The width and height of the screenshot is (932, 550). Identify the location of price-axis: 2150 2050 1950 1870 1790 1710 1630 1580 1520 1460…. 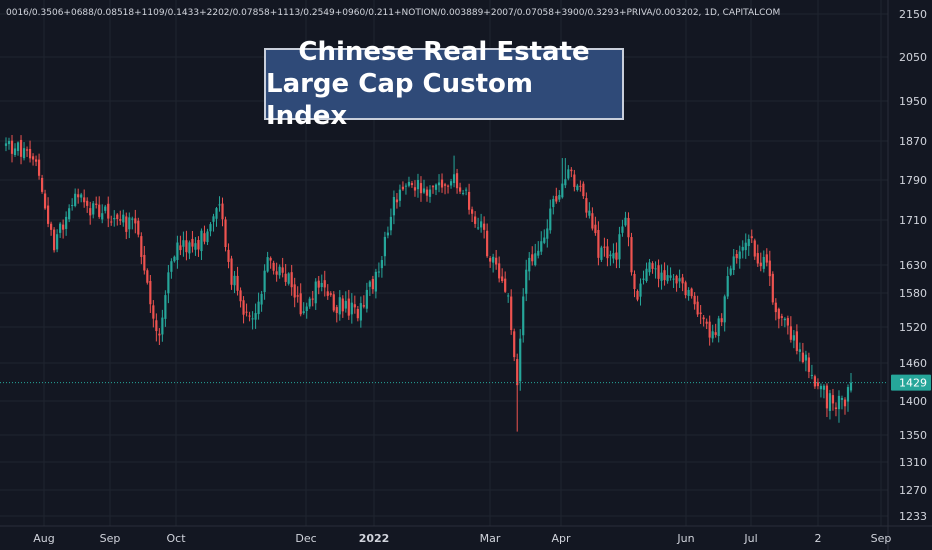
(909, 275).